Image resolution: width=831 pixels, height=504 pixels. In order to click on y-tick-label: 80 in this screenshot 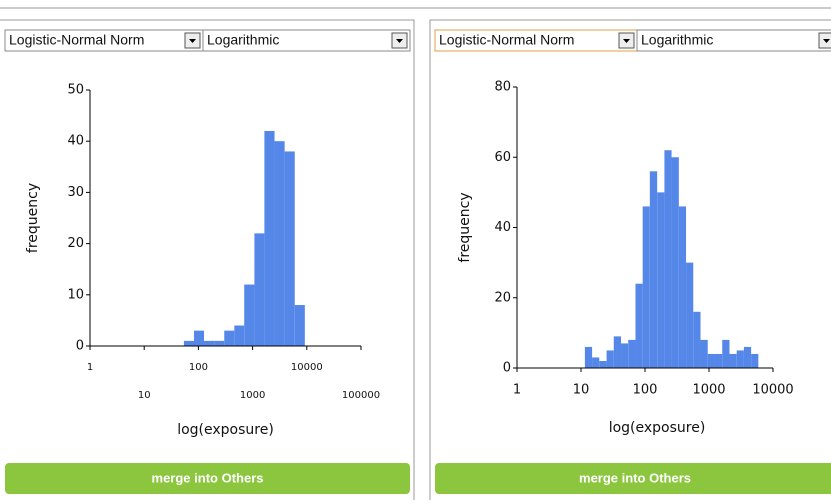, I will do `click(502, 87)`.